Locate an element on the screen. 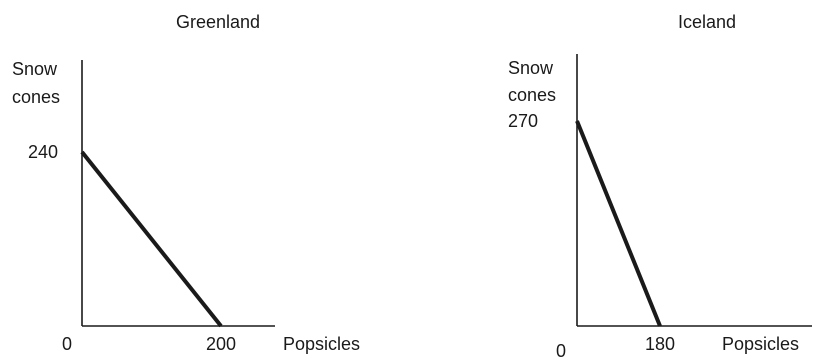  greenland-y-axis-label-line-2: cones is located at coordinates (36, 97).